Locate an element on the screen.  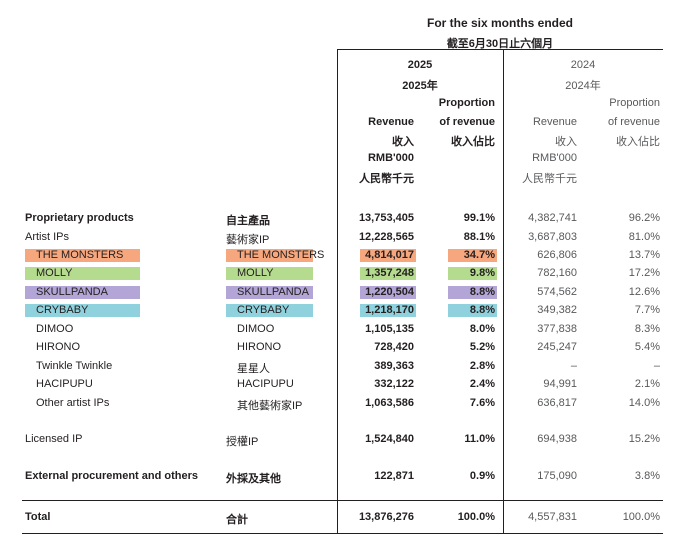
revenue-2024: 626,806 is located at coordinates (557, 255).